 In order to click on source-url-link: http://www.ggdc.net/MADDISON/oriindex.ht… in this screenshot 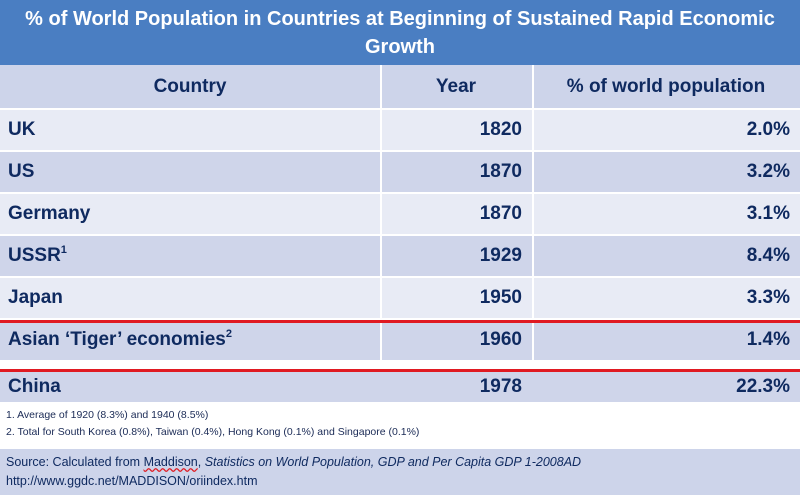, I will do `click(132, 481)`.